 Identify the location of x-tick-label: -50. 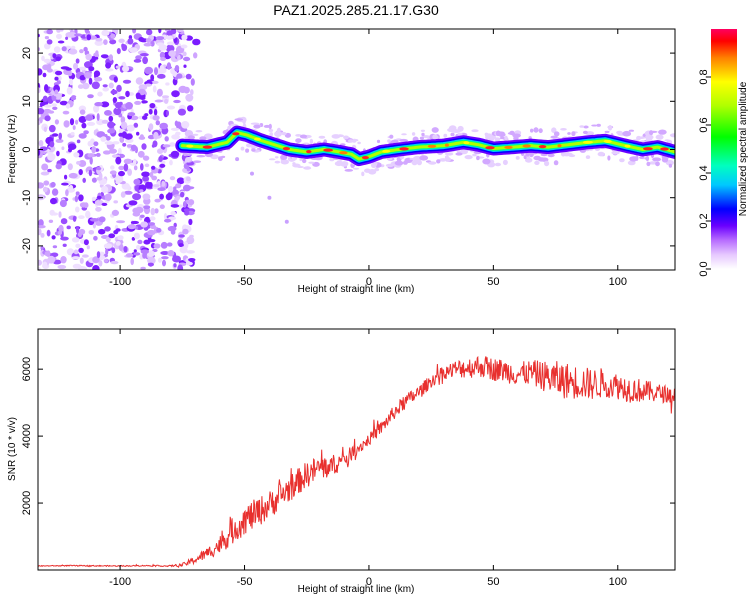
(245, 582).